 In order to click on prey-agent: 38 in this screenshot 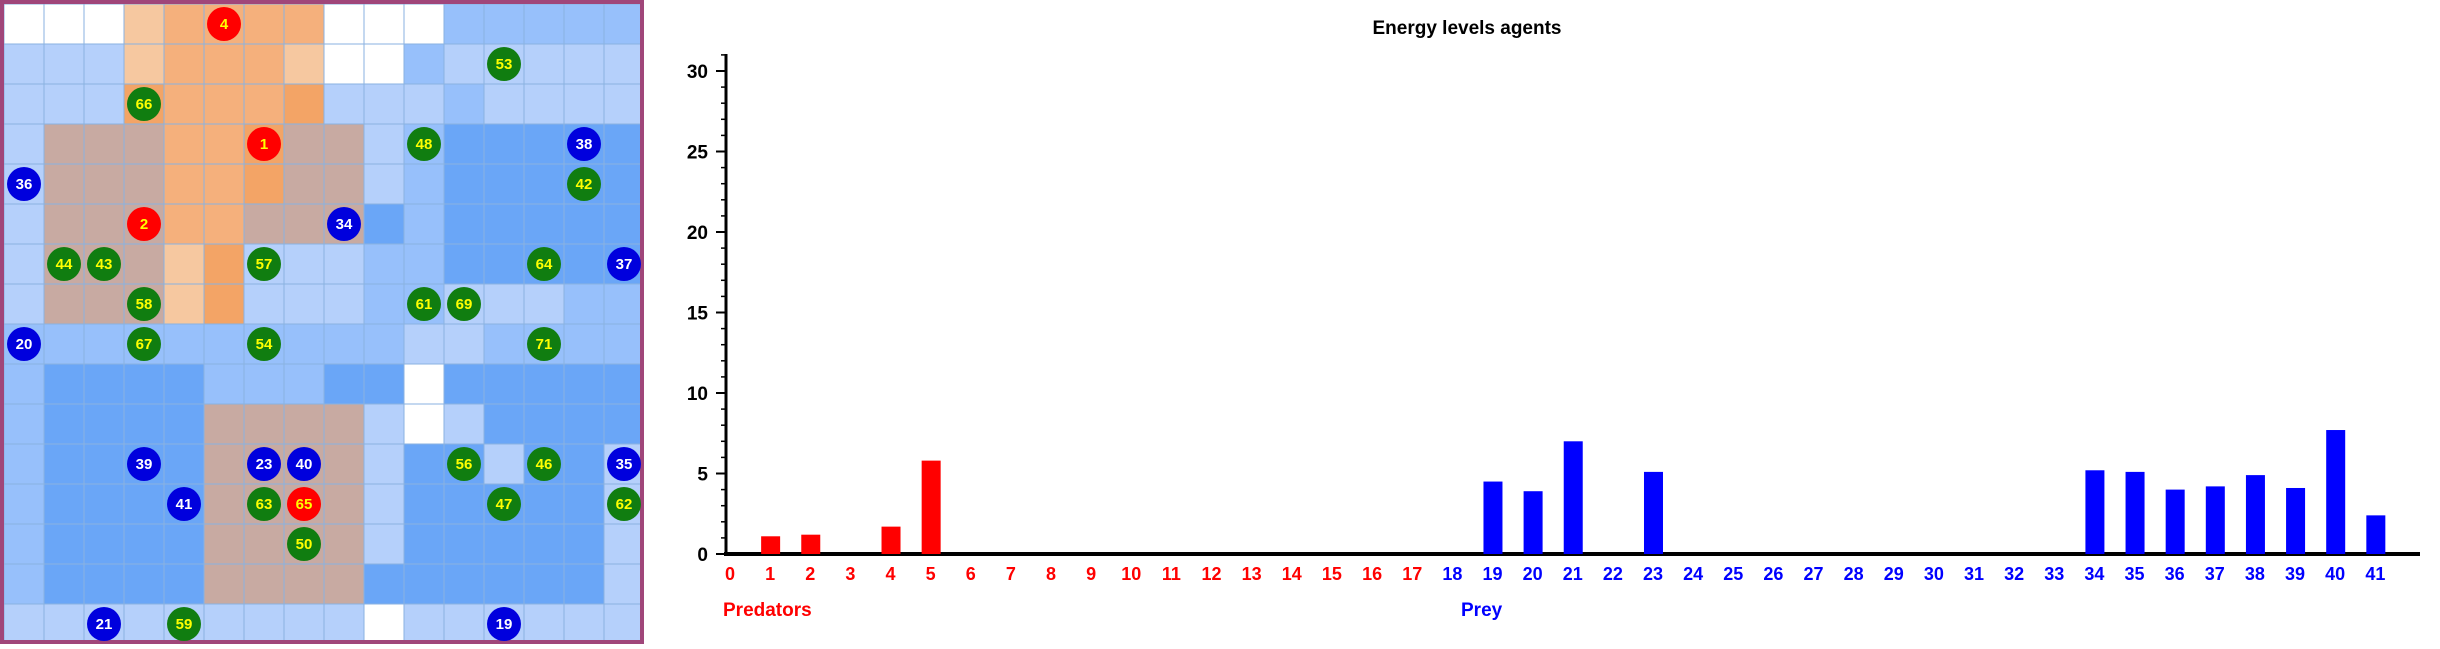, I will do `click(584, 144)`.